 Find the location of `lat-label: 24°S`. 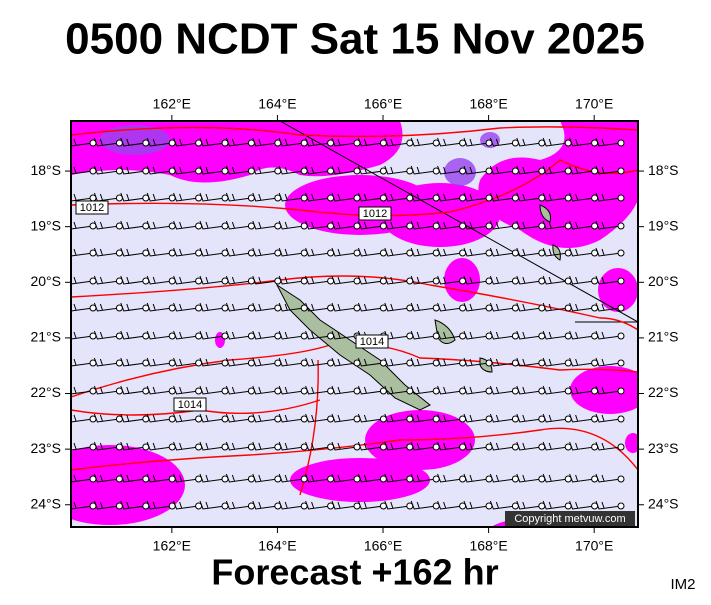

lat-label: 24°S is located at coordinates (663, 503).